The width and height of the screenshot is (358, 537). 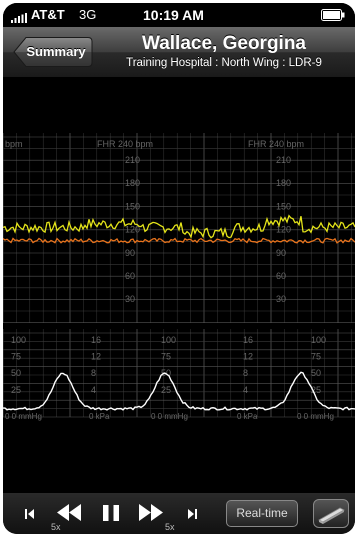 I want to click on fhr2-trace, so click(x=179, y=240).